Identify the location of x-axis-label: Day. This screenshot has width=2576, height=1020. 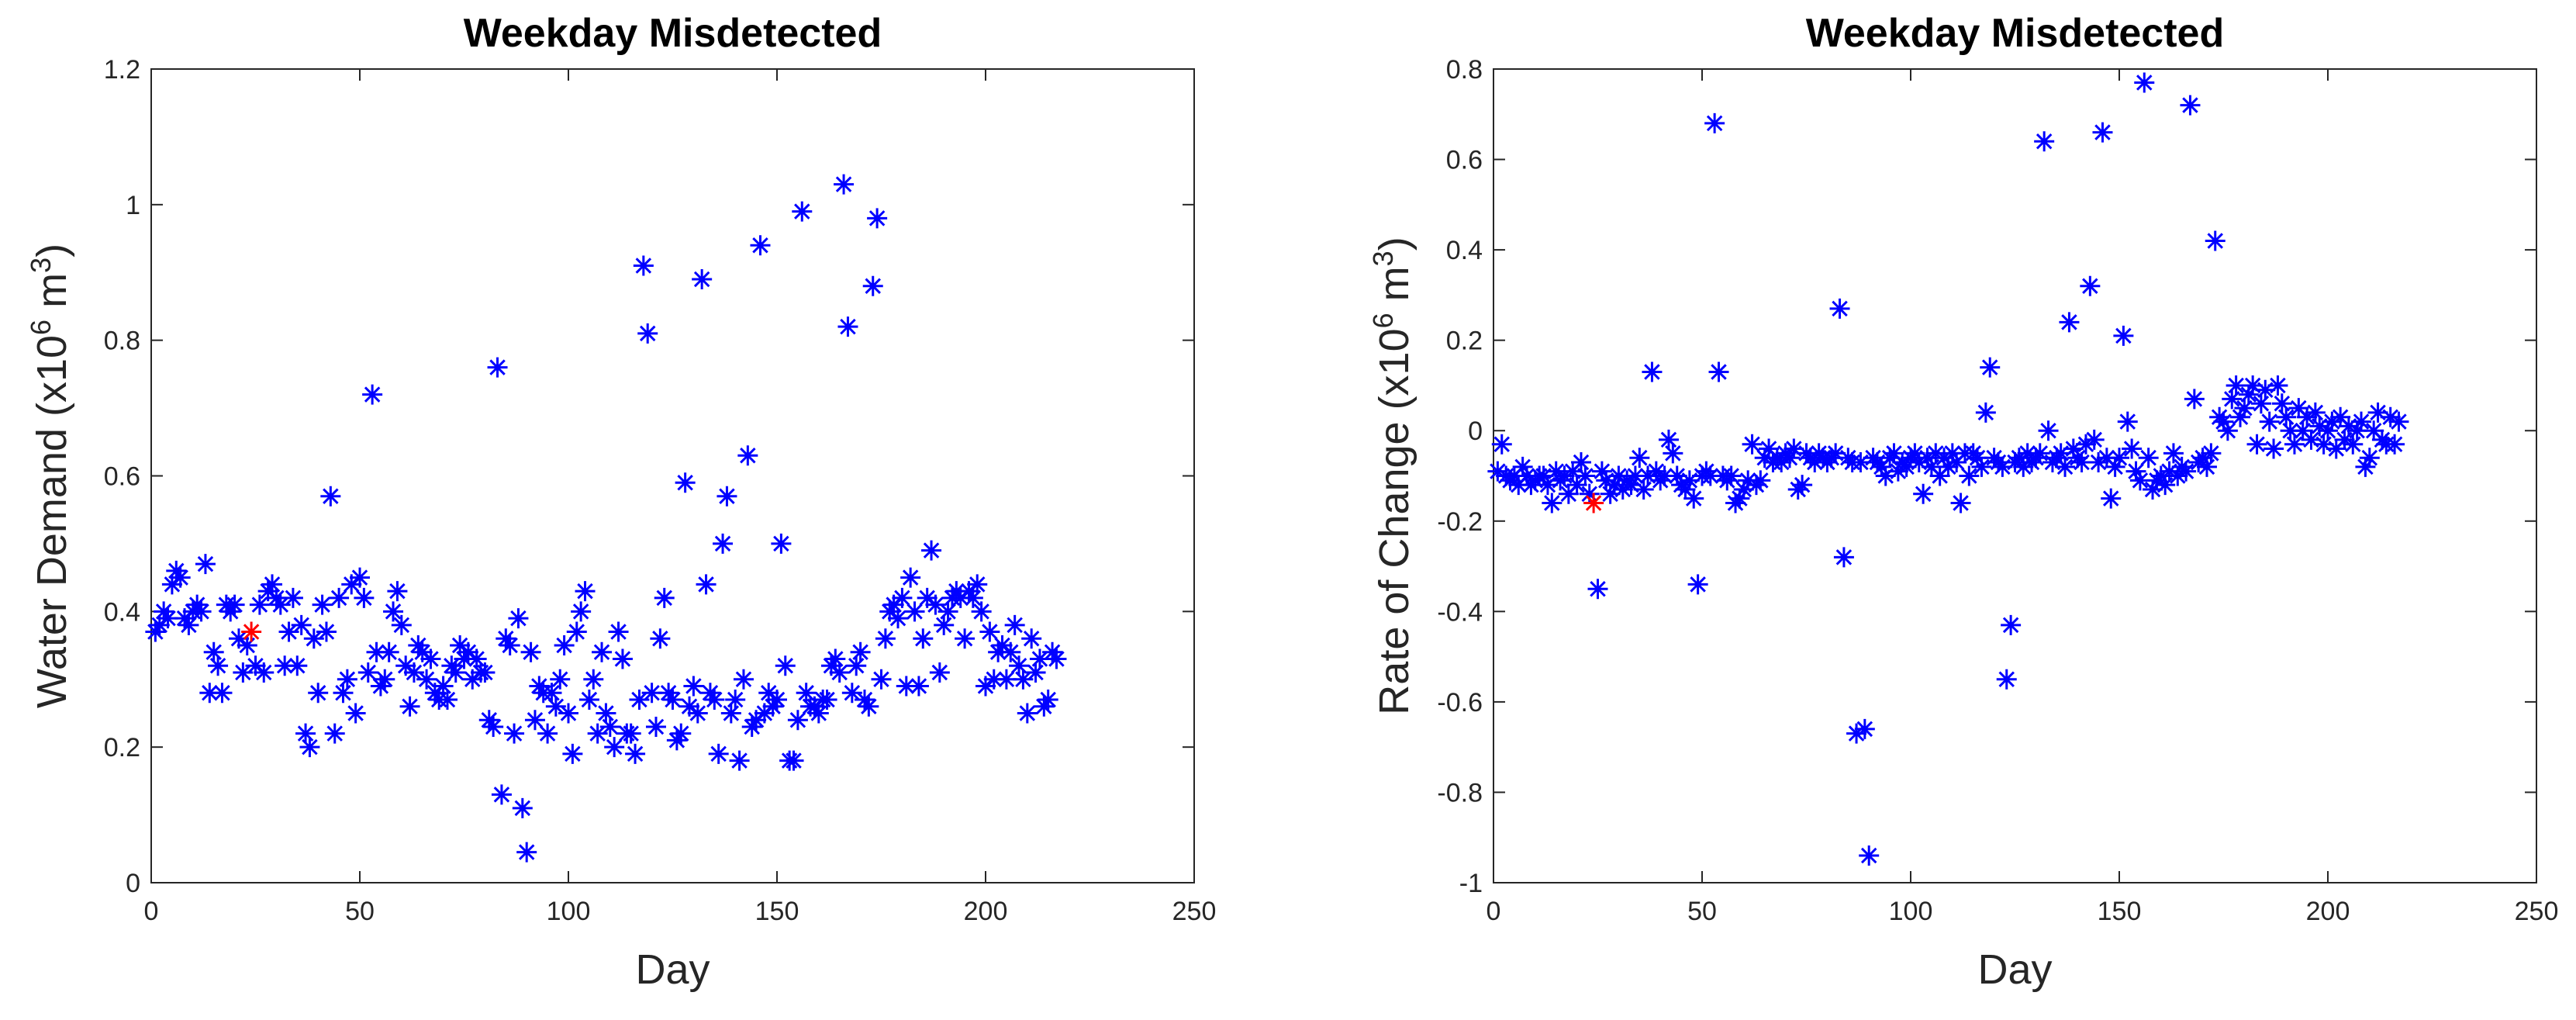
(2014, 969).